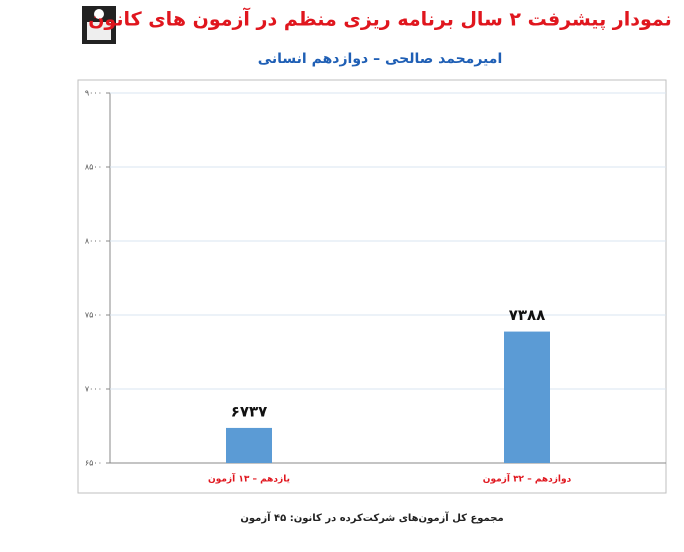  Describe the element at coordinates (93, 241) in the screenshot. I see `y-tick-label: ۸۰۰۰` at that location.